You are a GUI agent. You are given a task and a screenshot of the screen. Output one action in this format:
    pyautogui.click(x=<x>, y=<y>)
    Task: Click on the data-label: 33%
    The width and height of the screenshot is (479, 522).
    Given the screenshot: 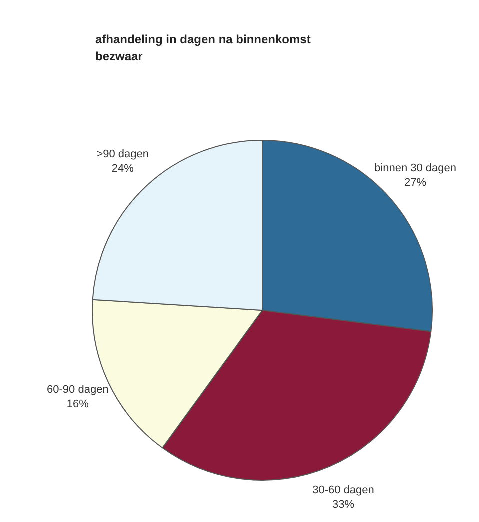 What is the action you would take?
    pyautogui.click(x=343, y=504)
    